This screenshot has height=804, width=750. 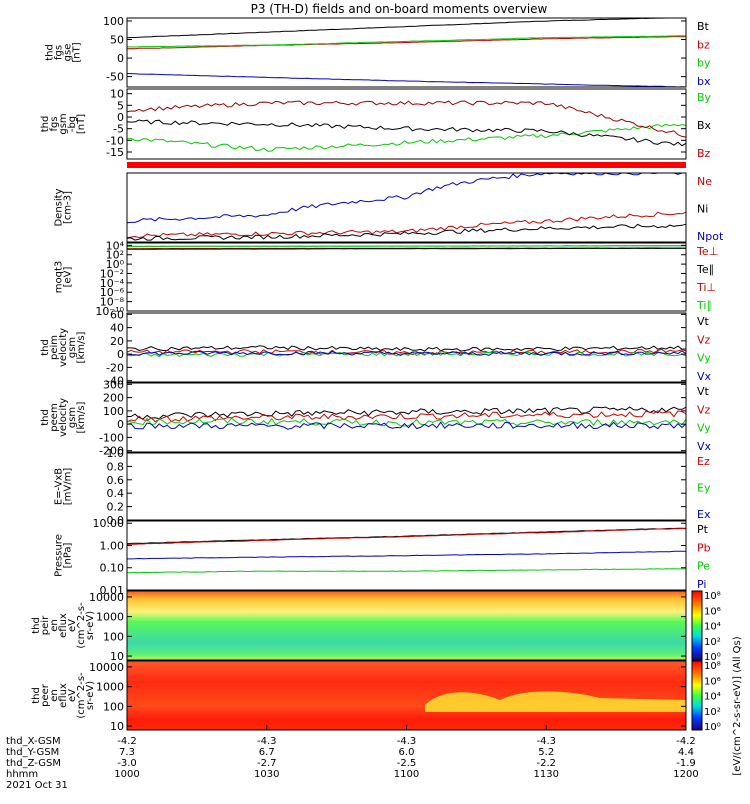 What do you see at coordinates (68, 277) in the screenshot?
I see `ylabel-line: [eV]` at bounding box center [68, 277].